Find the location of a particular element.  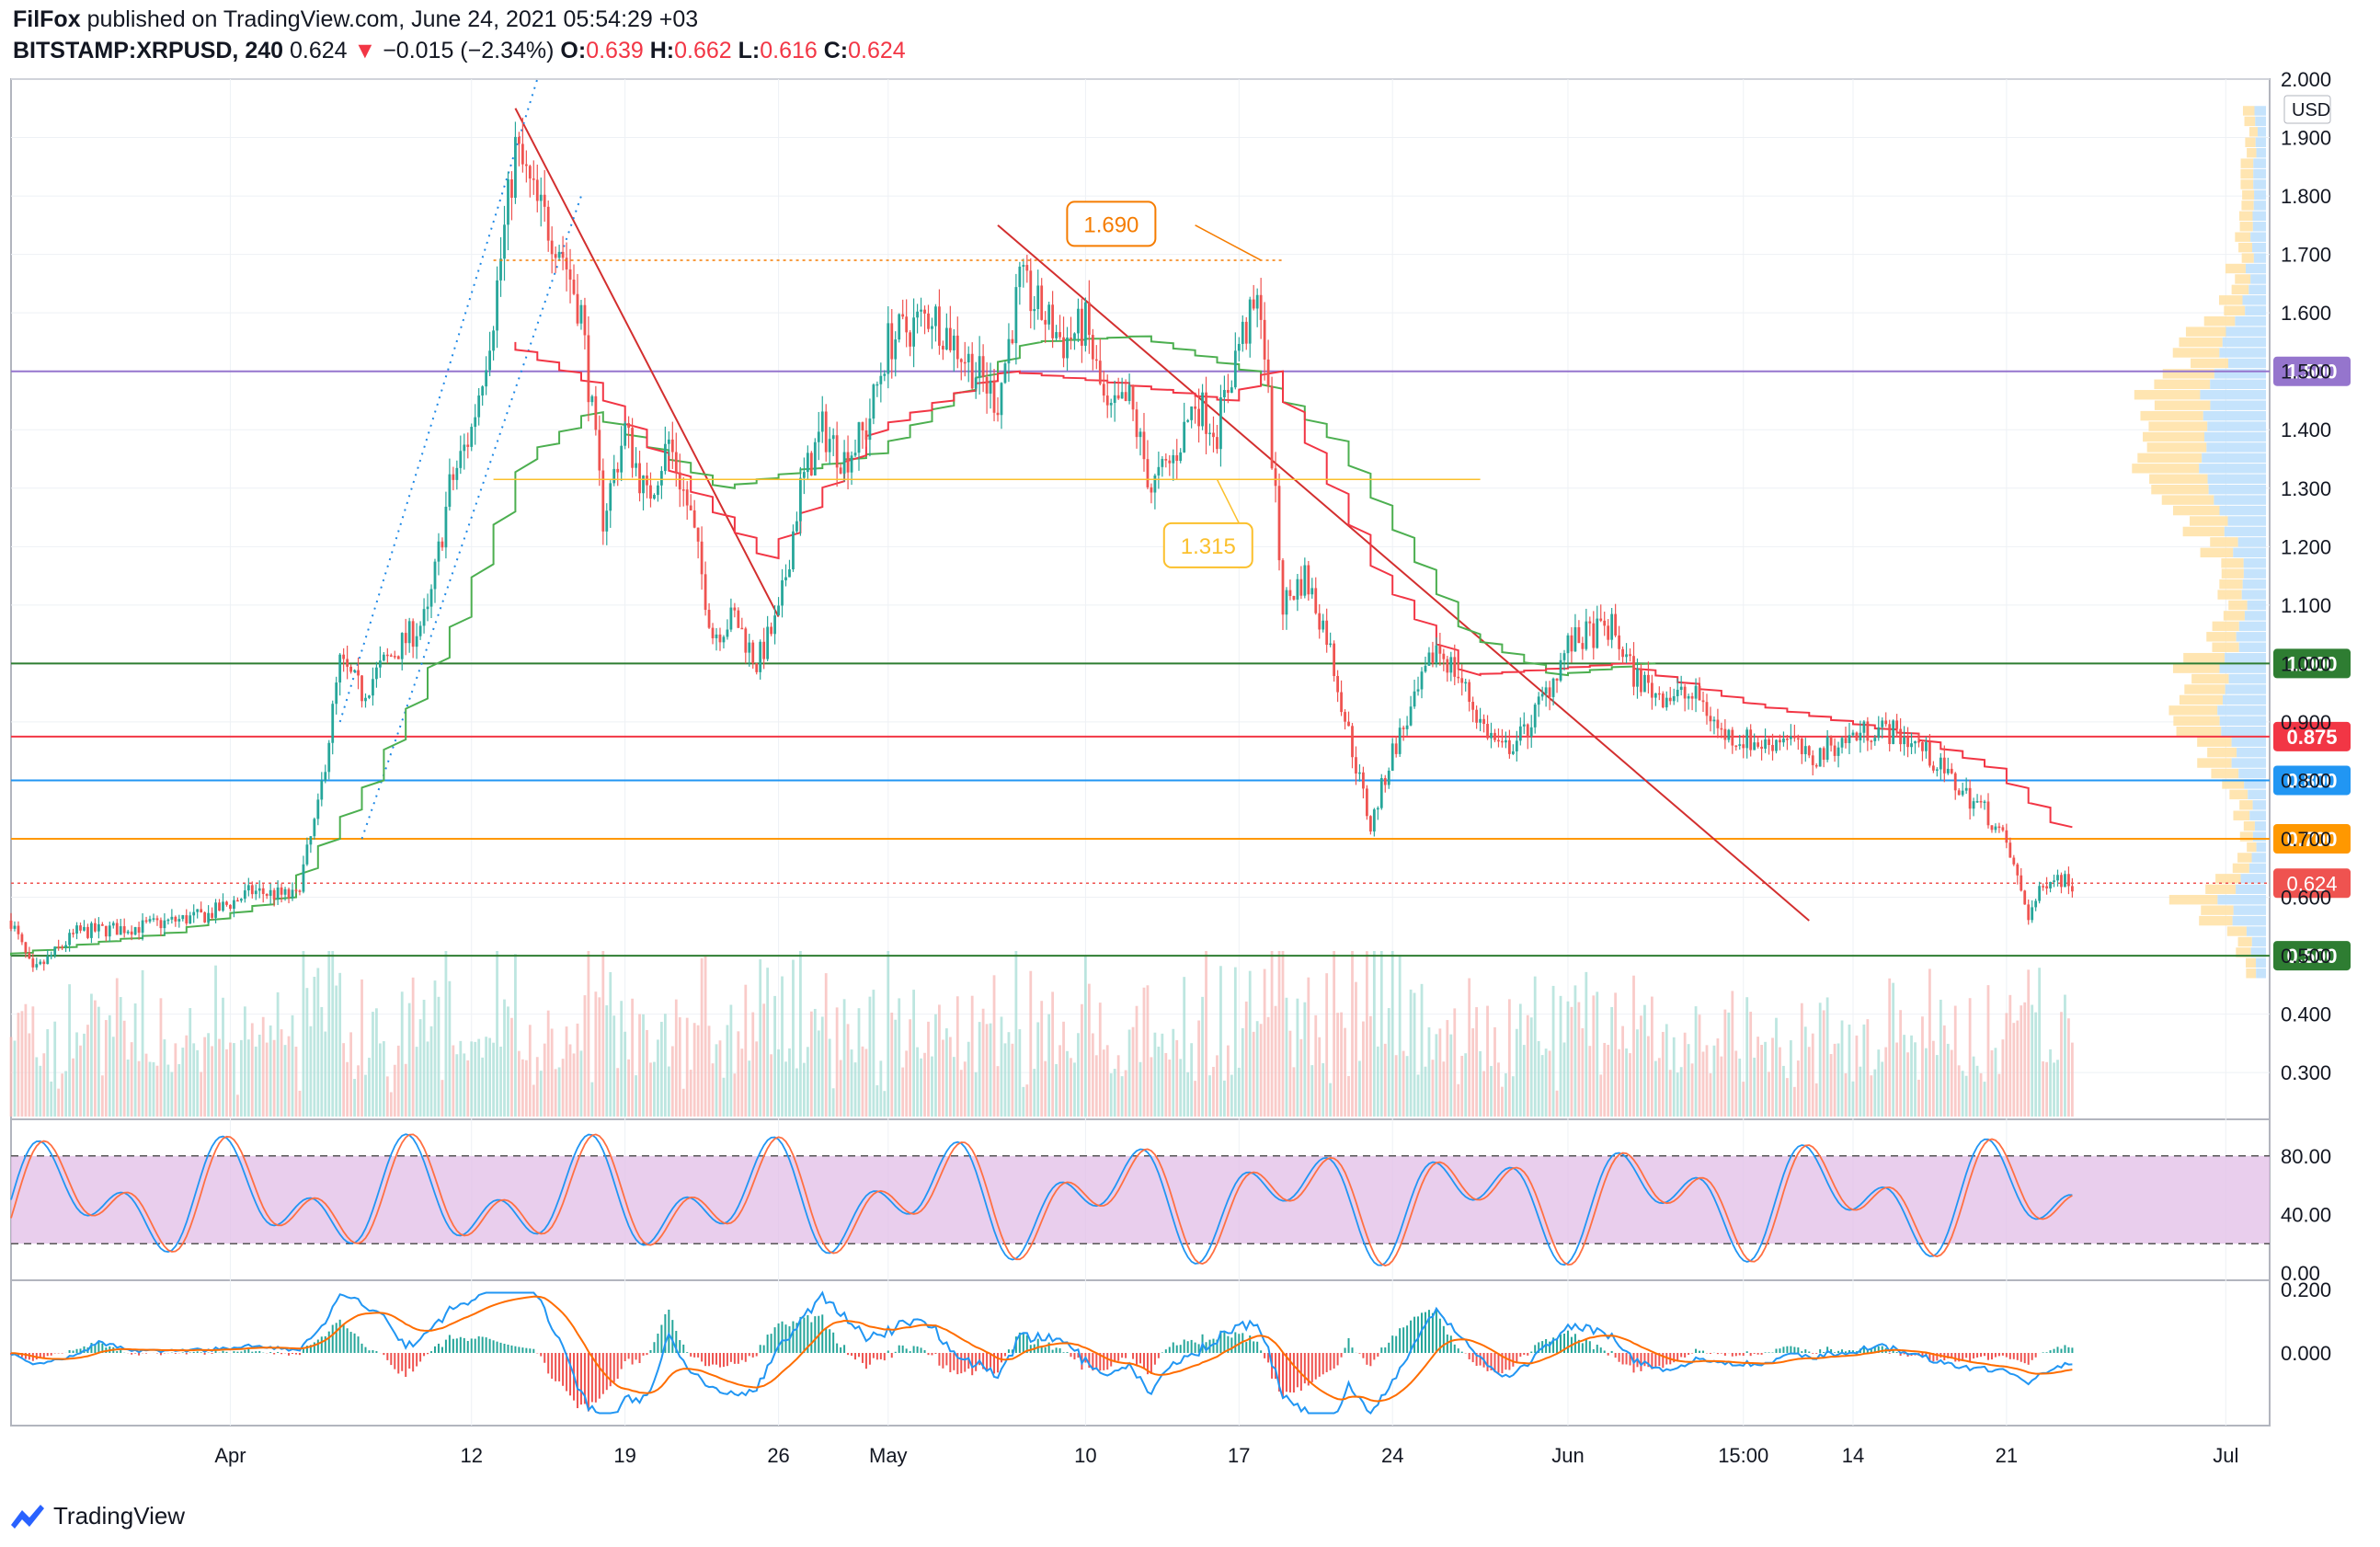

footer-brand: TradingView is located at coordinates (119, 1515).